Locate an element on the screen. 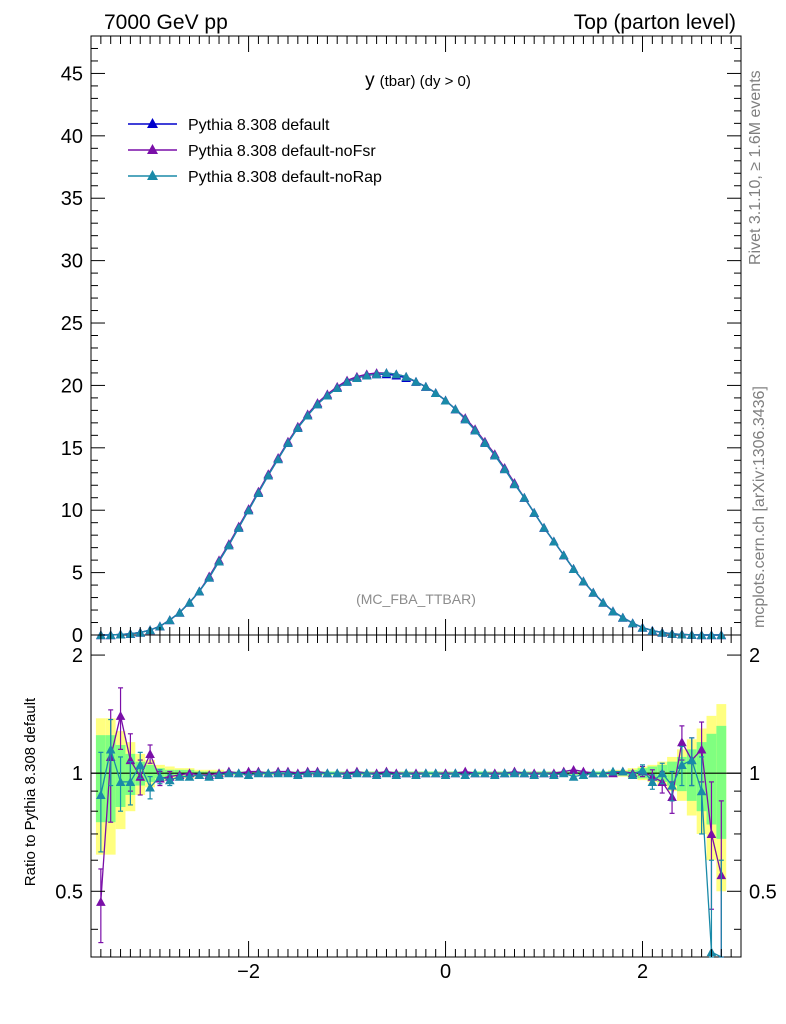 This screenshot has width=786, height=1024. legend-label-default: Pythia 8.308 default is located at coordinates (259, 125).